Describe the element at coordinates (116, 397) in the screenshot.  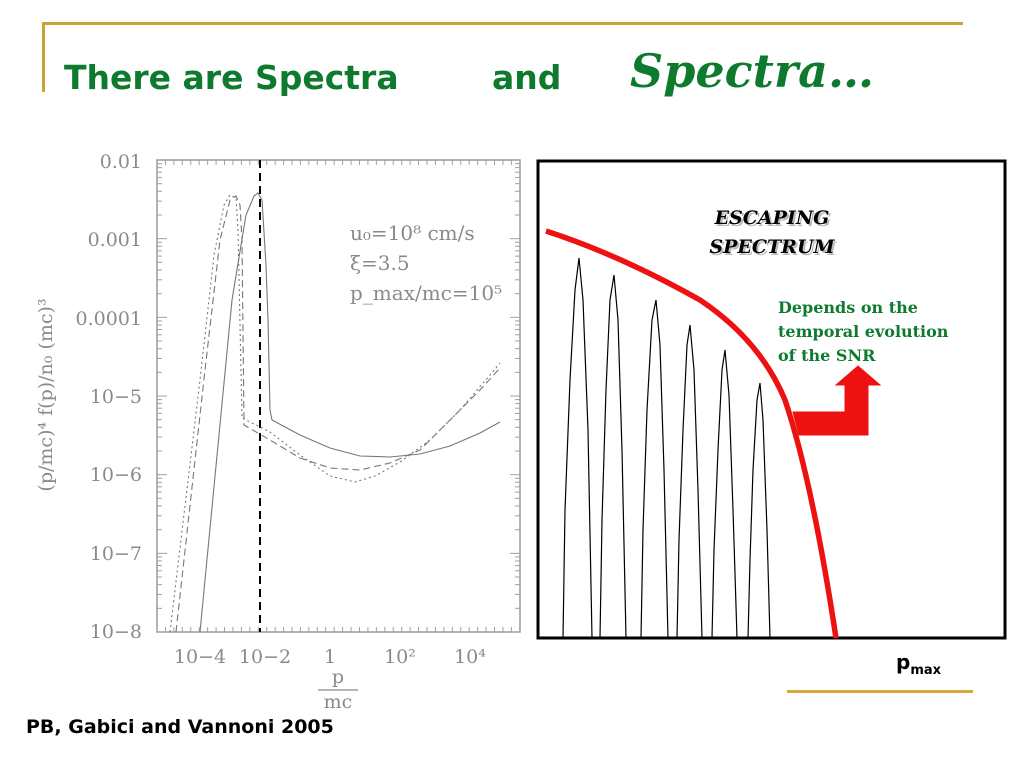
I see `y-tick-label: 10−5` at that location.